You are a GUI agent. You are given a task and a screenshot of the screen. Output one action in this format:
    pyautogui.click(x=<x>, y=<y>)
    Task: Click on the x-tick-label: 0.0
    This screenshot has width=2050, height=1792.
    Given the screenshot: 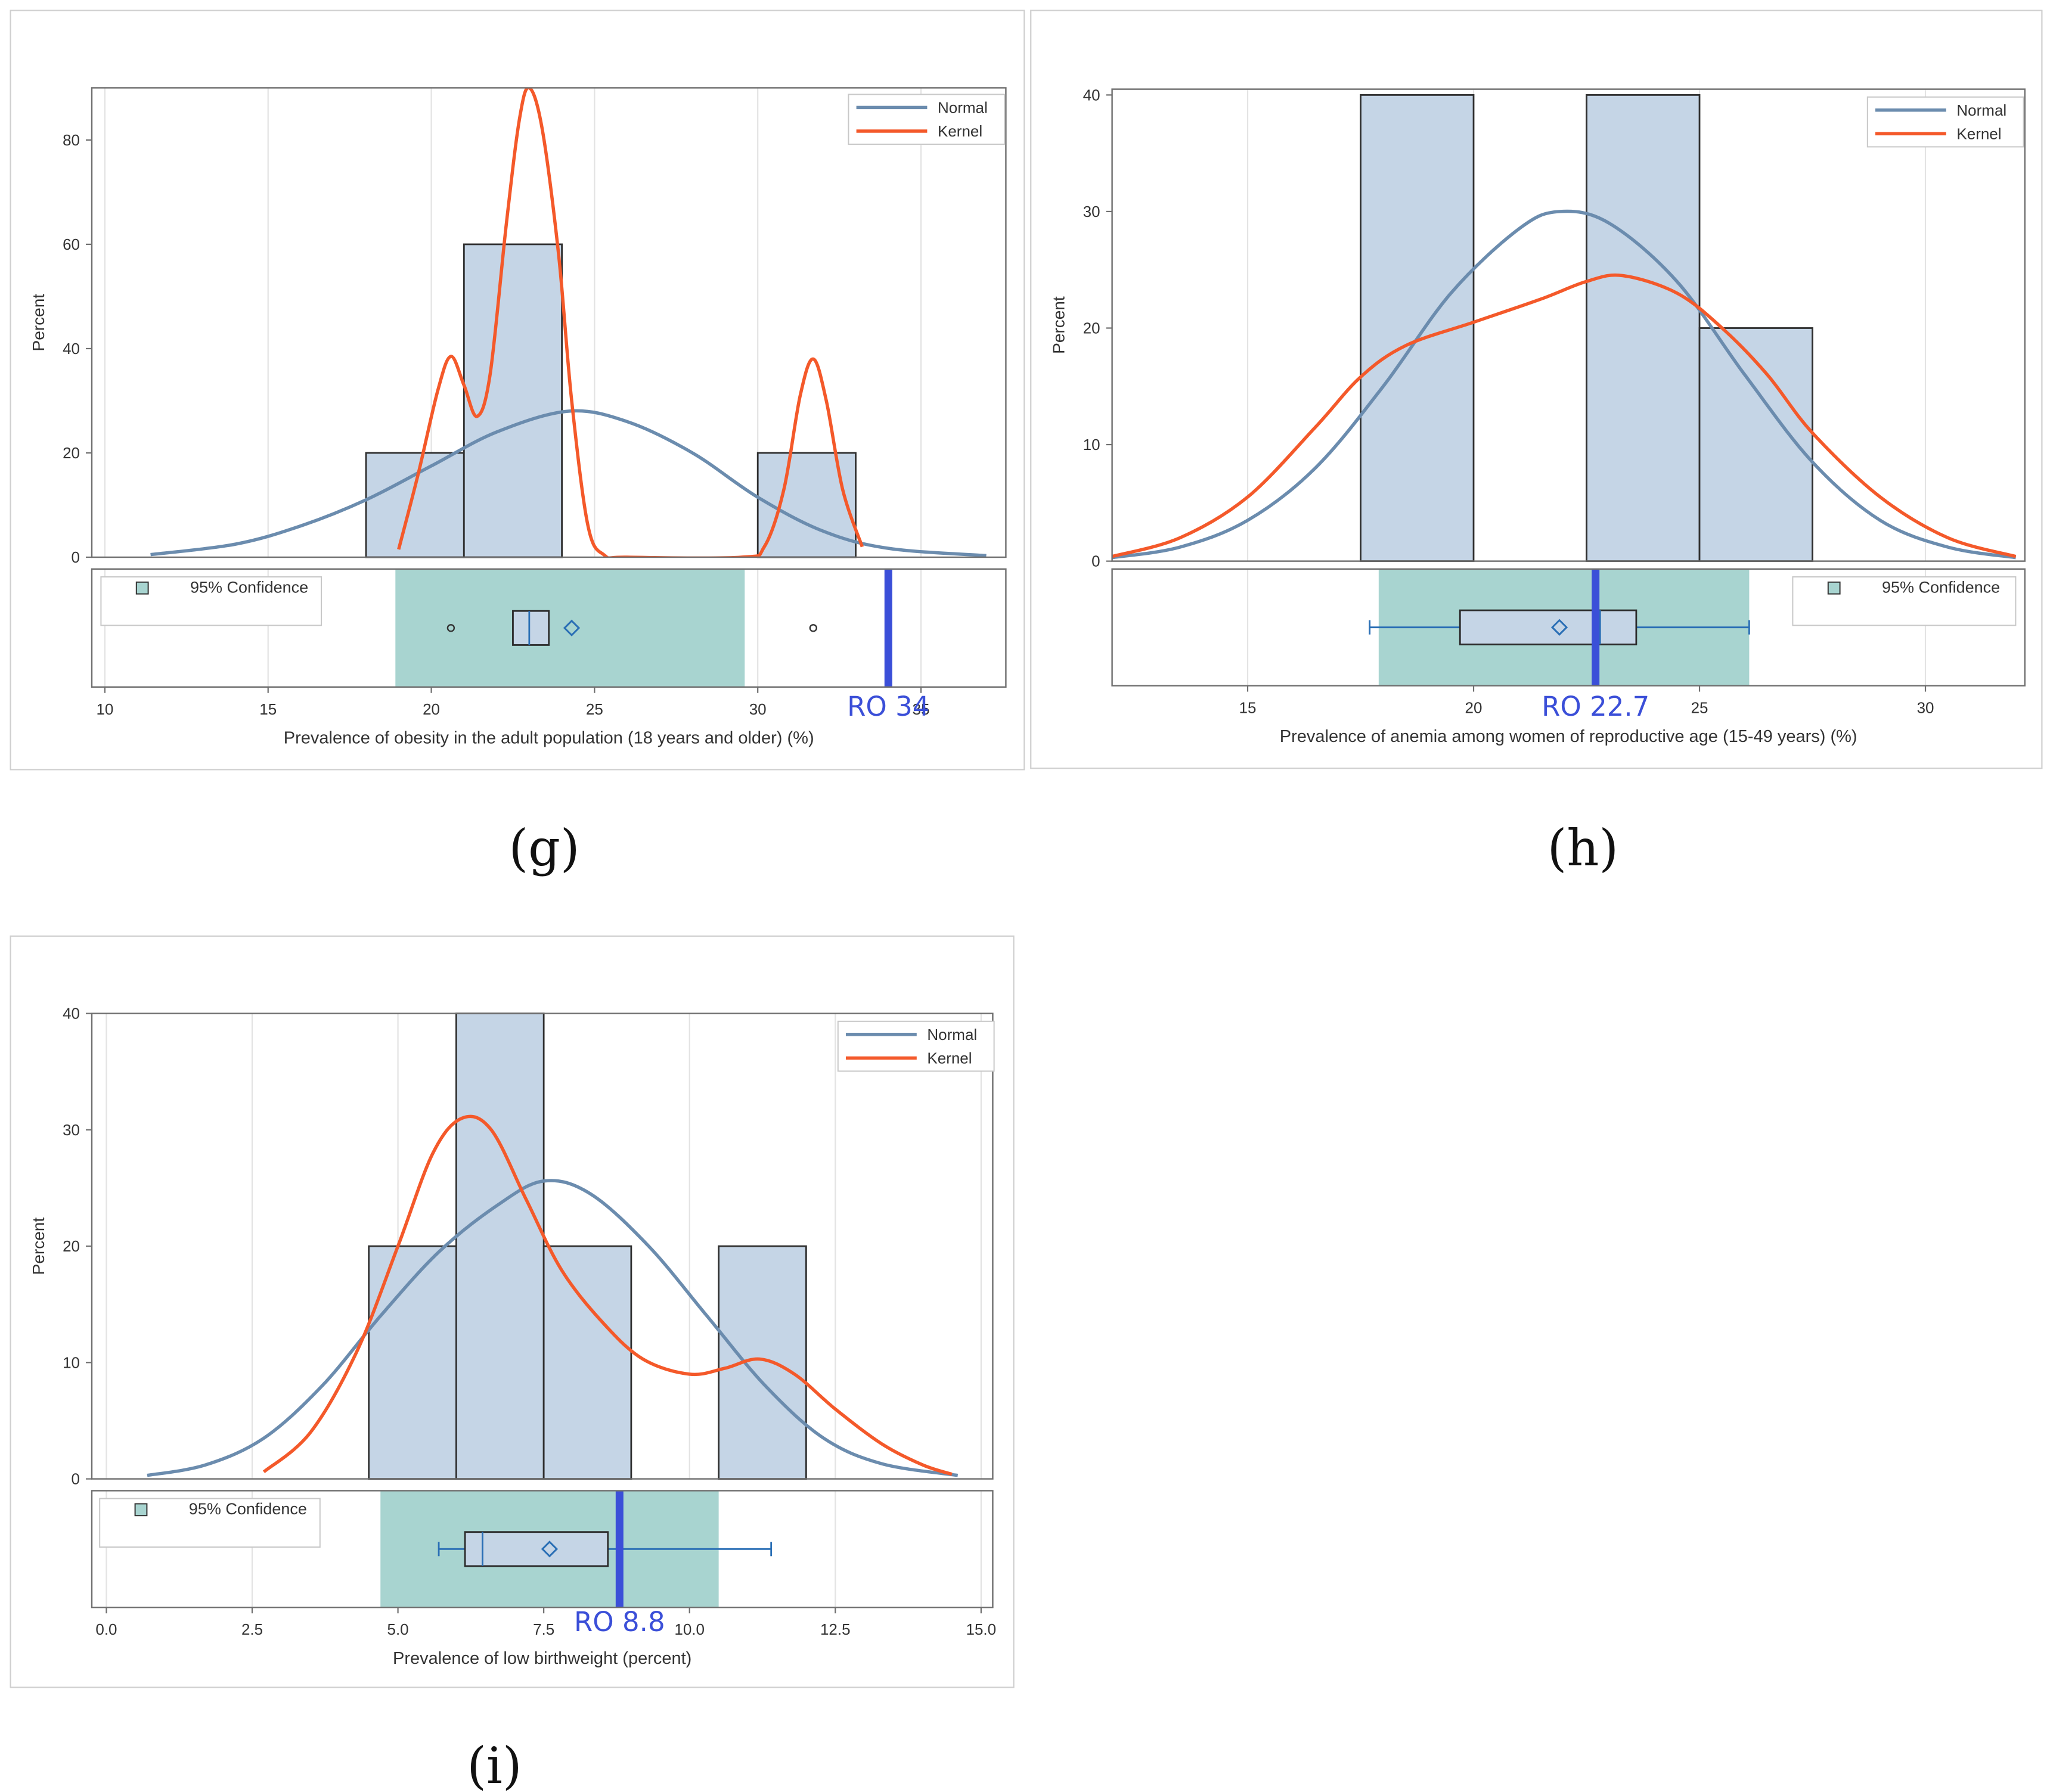 What is the action you would take?
    pyautogui.click(x=106, y=1629)
    